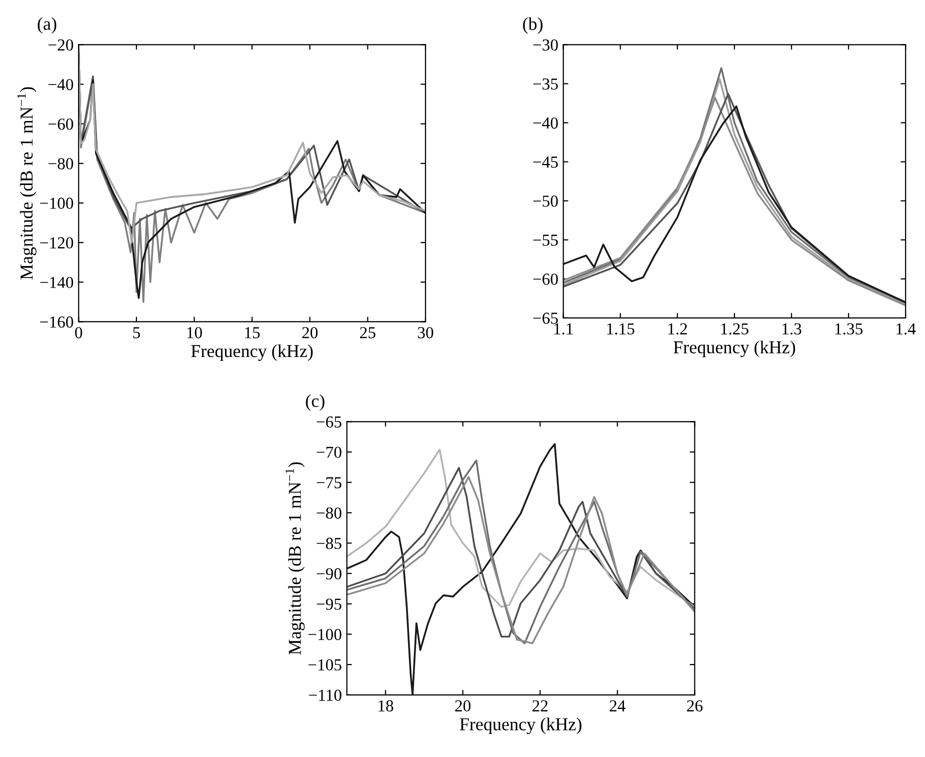 The image size is (925, 757). I want to click on x-tick-label: 1.1, so click(563, 329).